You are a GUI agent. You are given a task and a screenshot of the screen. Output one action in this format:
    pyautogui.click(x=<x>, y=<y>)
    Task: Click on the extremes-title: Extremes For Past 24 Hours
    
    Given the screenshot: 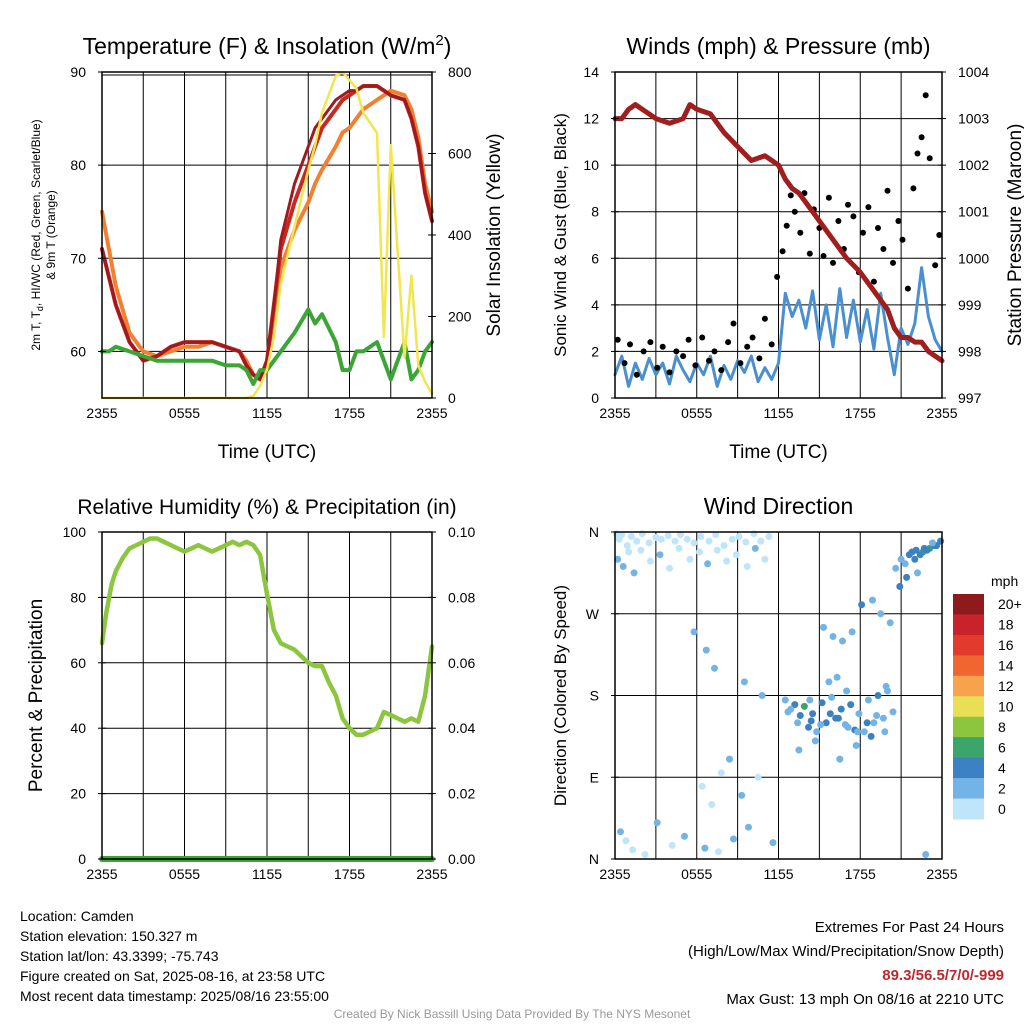 What is the action you would take?
    pyautogui.click(x=909, y=927)
    